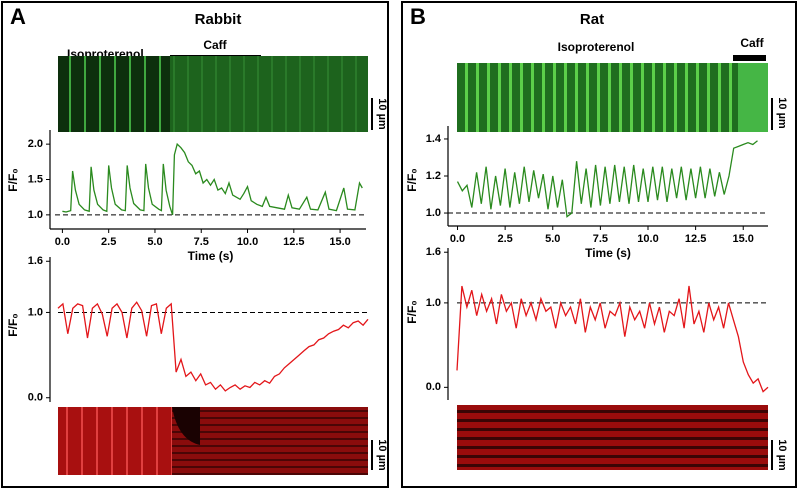  What do you see at coordinates (35, 144) in the screenshot?
I see `y-tick-label: 2.0` at bounding box center [35, 144].